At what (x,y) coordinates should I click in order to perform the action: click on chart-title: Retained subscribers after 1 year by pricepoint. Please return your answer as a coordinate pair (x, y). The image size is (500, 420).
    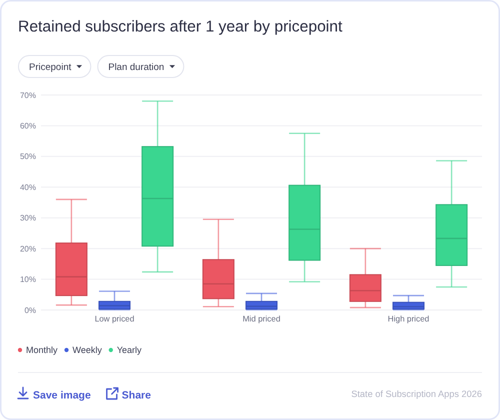
    Looking at the image, I should click on (181, 27).